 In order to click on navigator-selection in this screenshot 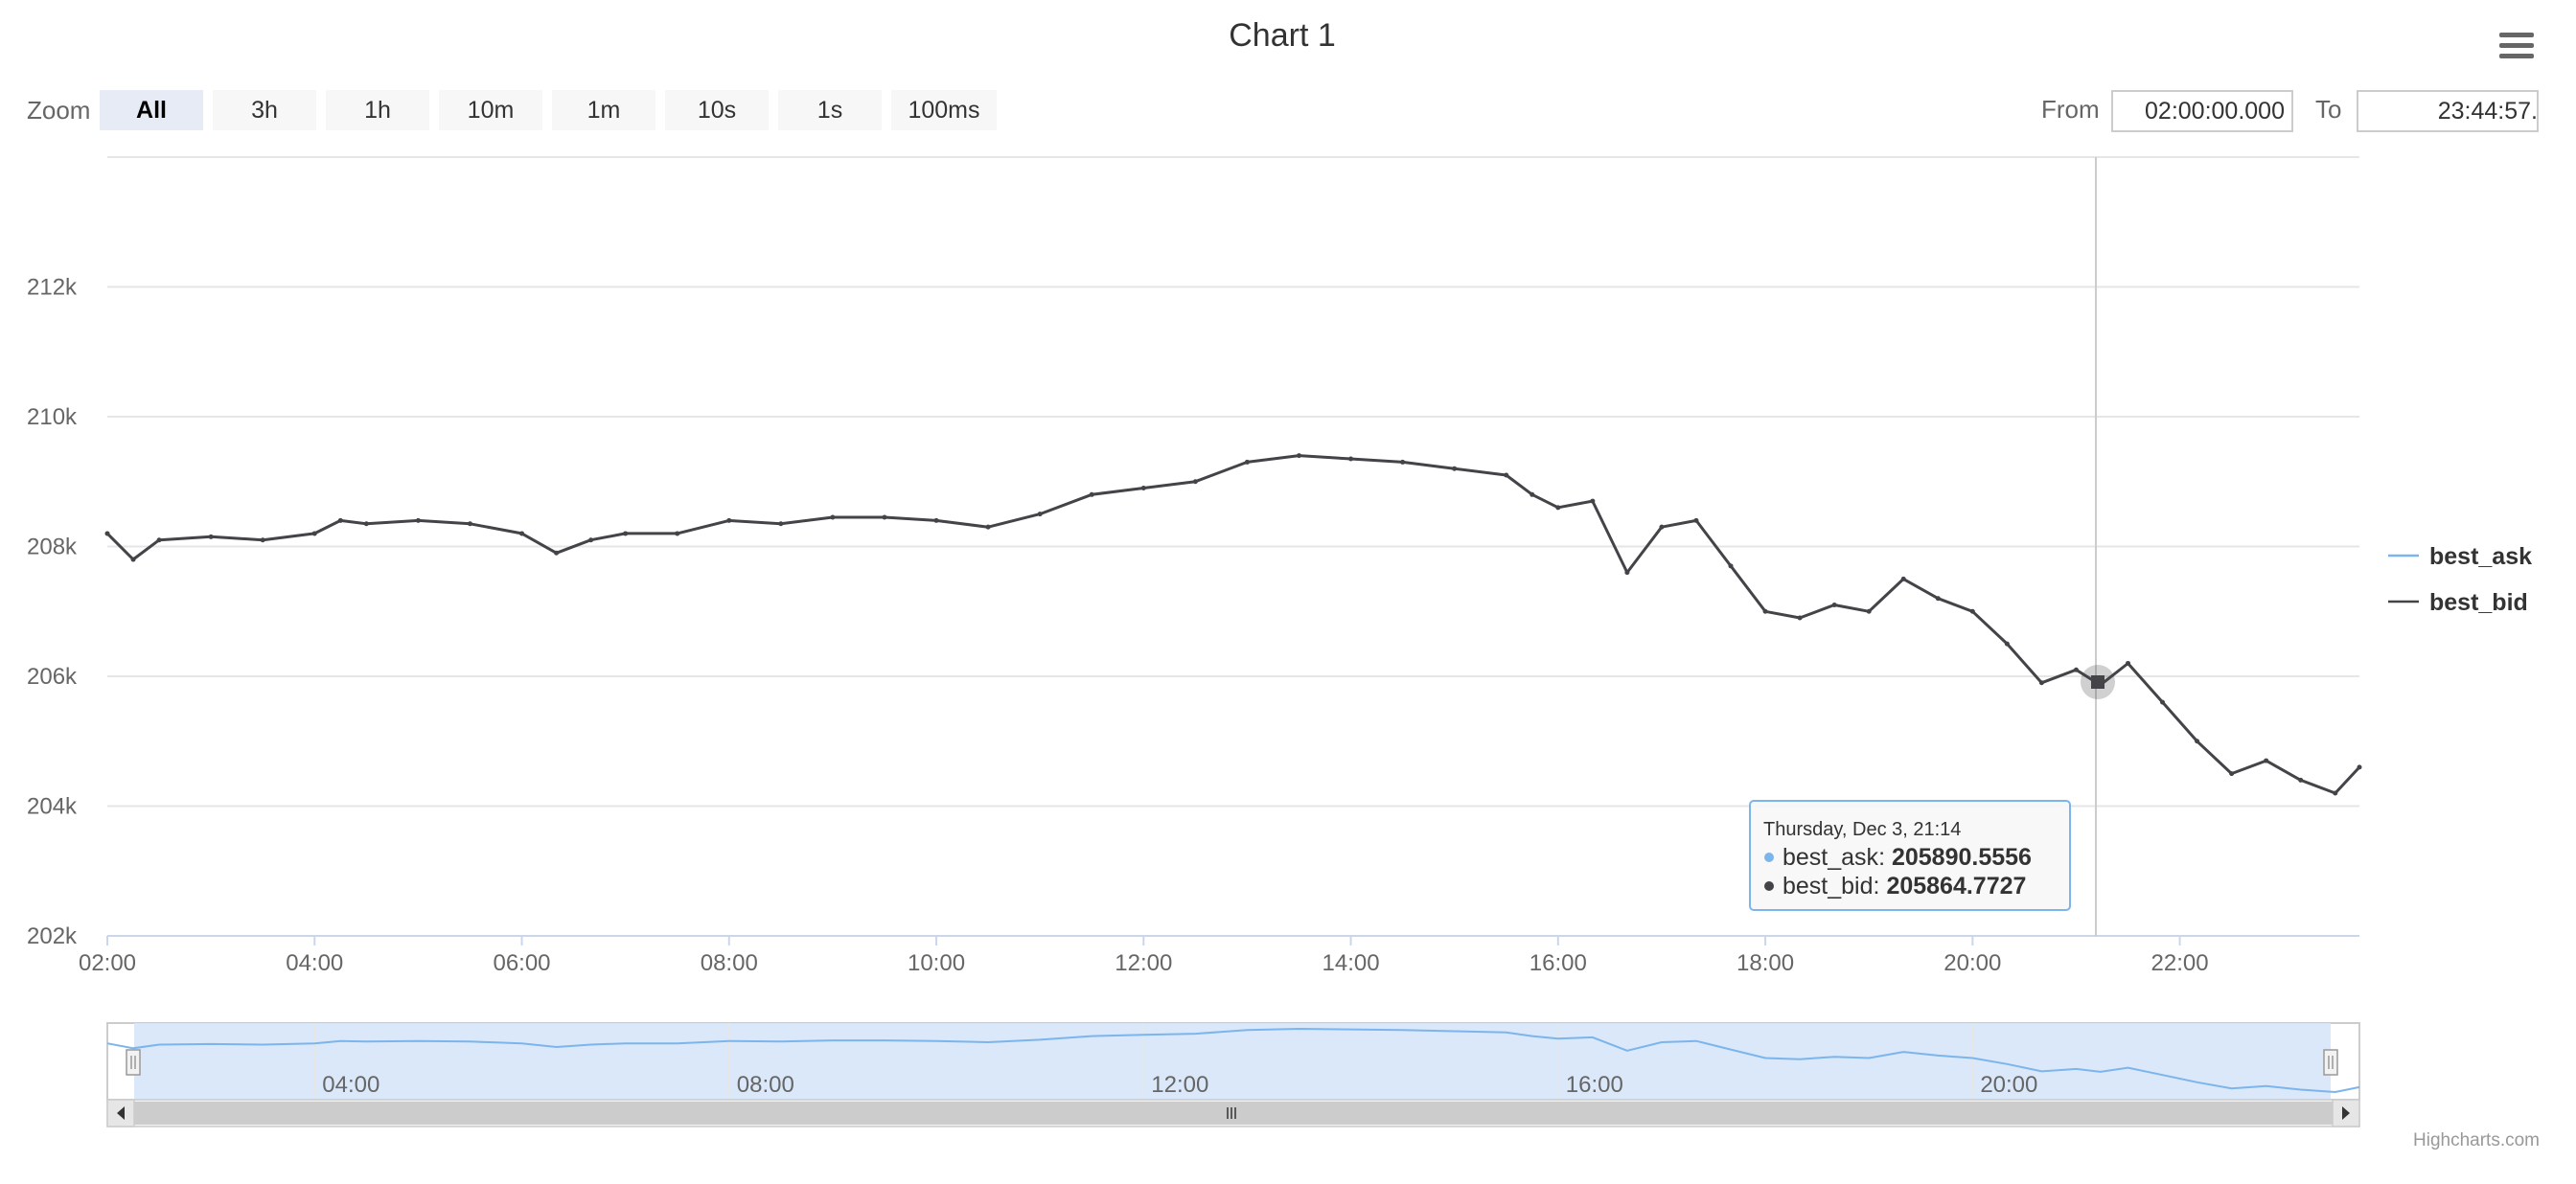, I will do `click(1232, 1061)`.